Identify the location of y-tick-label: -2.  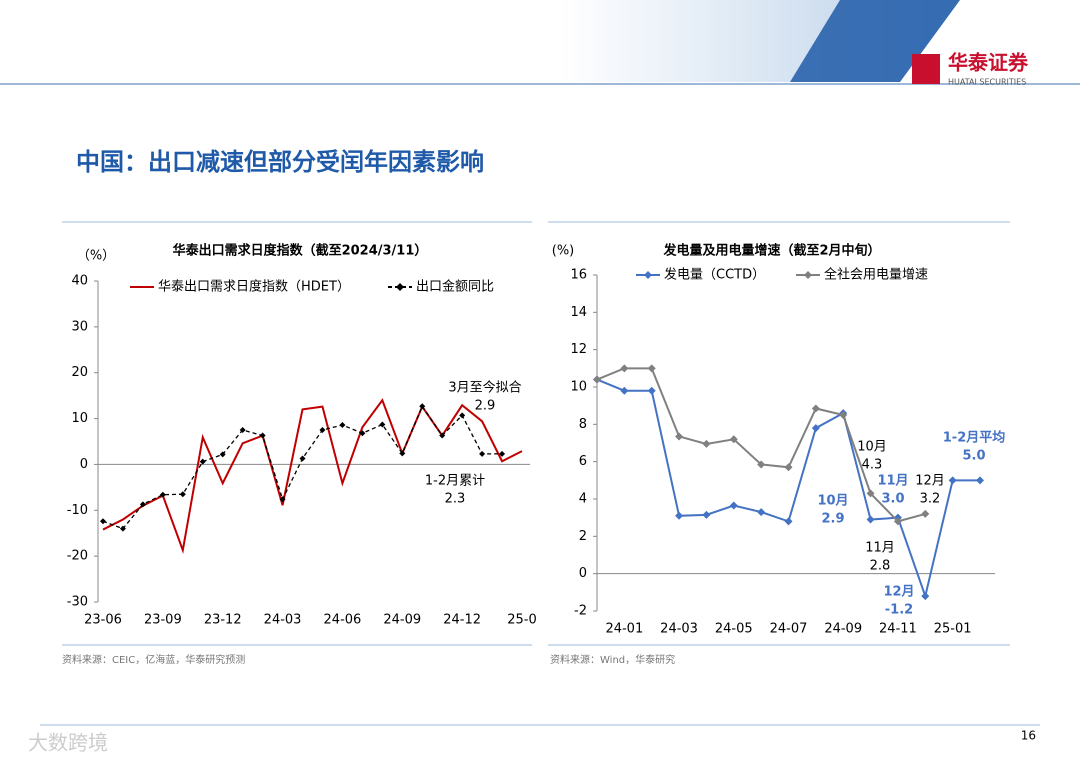
(580, 611).